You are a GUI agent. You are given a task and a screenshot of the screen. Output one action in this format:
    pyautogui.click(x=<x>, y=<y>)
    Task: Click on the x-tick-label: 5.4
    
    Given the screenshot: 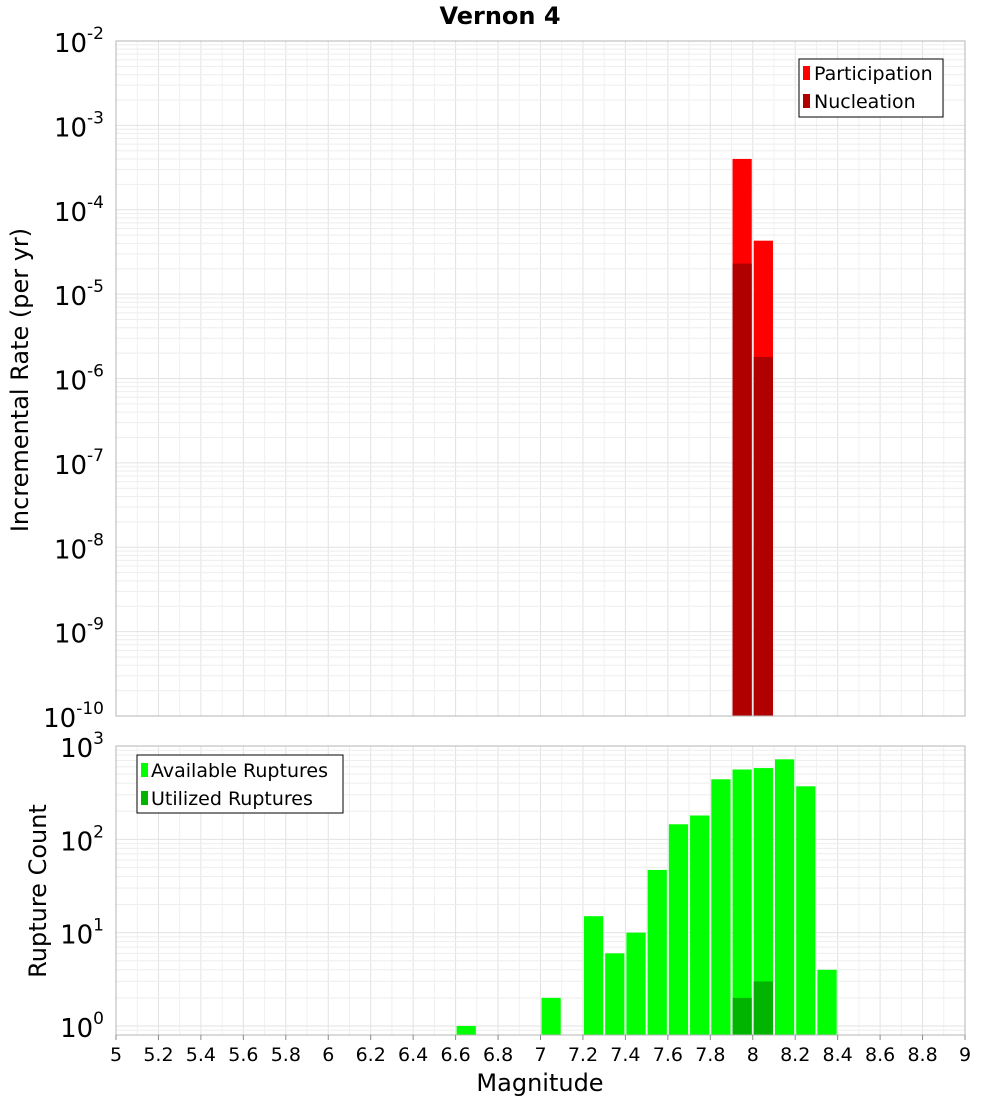 What is the action you would take?
    pyautogui.click(x=201, y=1055)
    